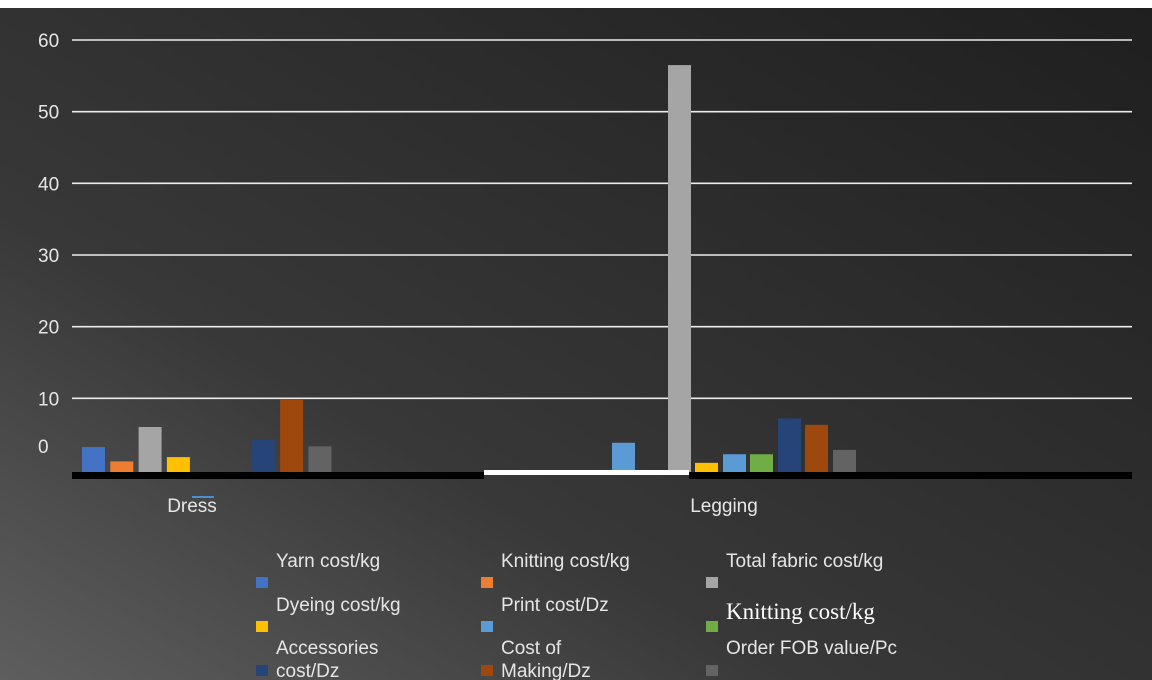 This screenshot has width=1152, height=680. Describe the element at coordinates (203, 497) in the screenshot. I see `dress-marker` at that location.